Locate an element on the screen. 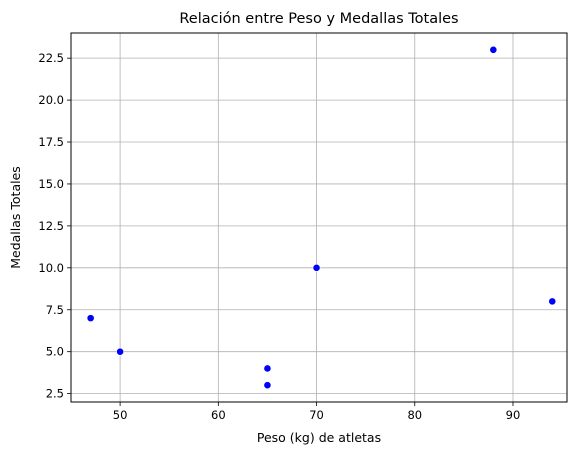 The image size is (576, 455). y-tick-label: 12.5 is located at coordinates (51, 226).